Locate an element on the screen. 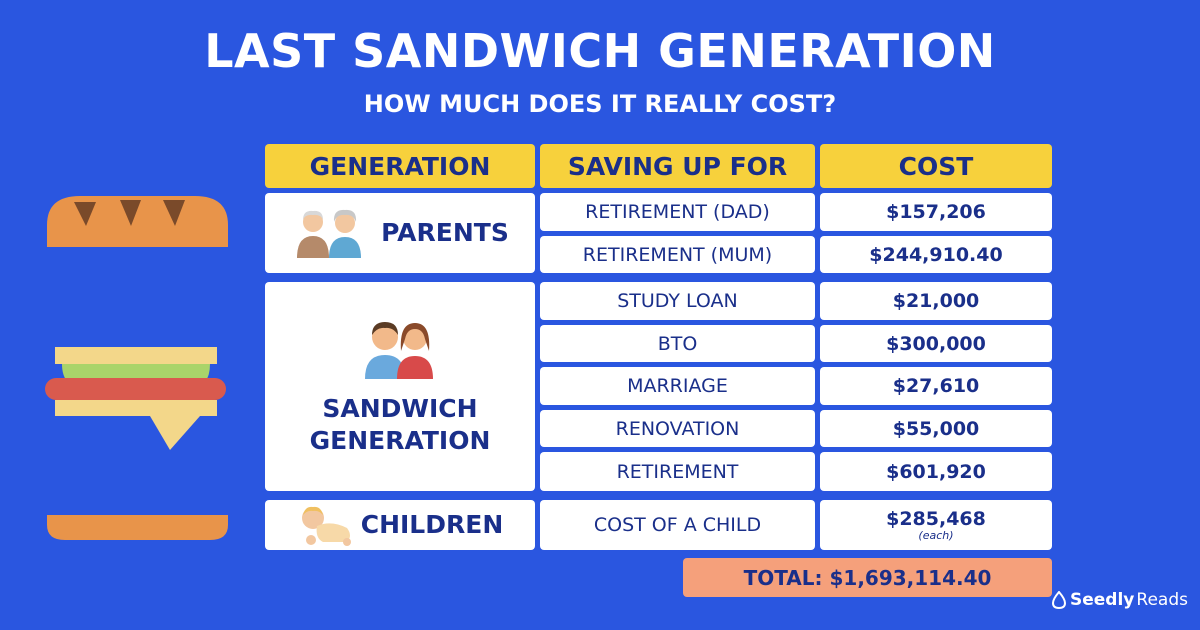  couple-icon is located at coordinates (399, 350).